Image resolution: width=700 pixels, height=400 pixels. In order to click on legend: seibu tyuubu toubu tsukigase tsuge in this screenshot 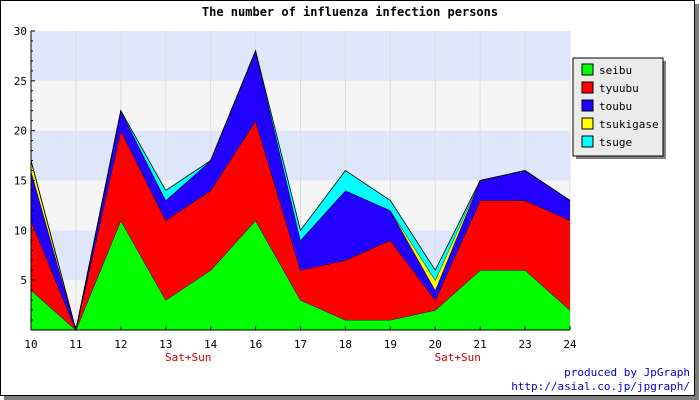, I will do `click(619, 108)`.